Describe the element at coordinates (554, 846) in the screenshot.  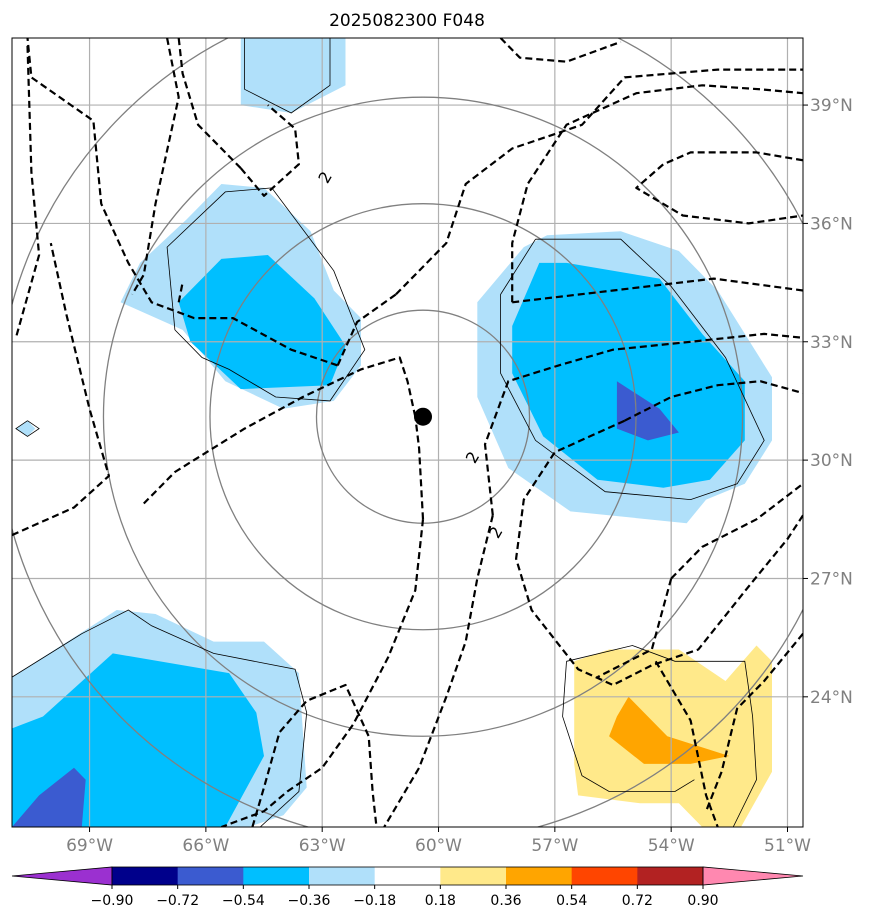
I see `x-tick-label-4: 57°W` at that location.